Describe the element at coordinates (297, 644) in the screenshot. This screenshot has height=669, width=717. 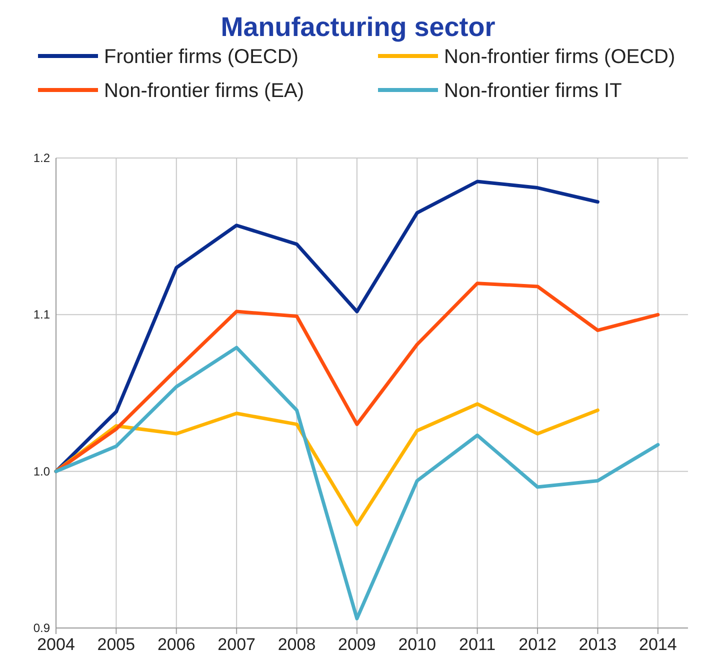
I see `x-tick-label: 2008` at that location.